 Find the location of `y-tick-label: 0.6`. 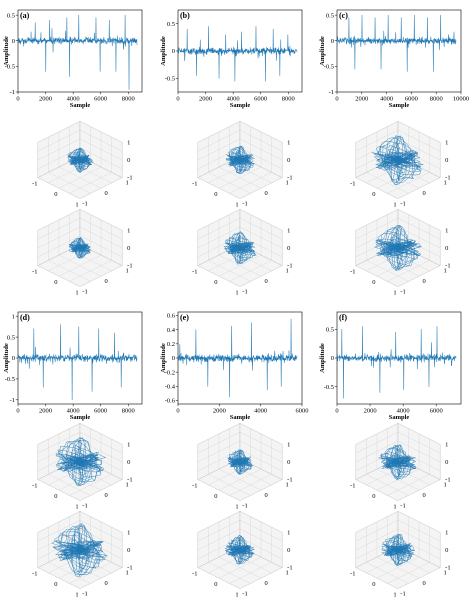

y-tick-label: 0.6 is located at coordinates (171, 316).